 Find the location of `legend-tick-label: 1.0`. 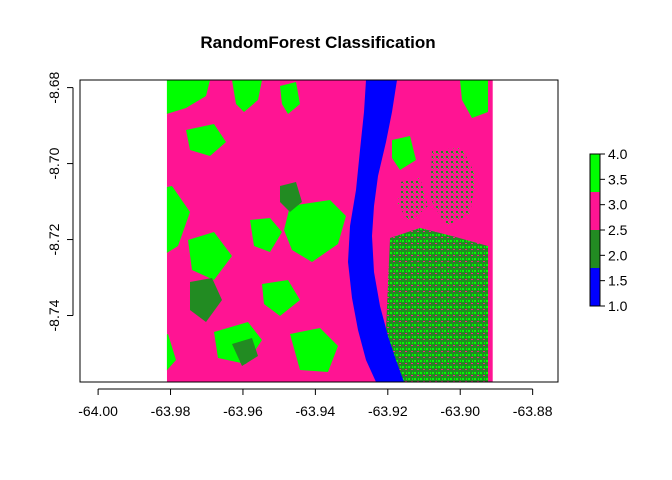

legend-tick-label: 1.0 is located at coordinates (618, 306).